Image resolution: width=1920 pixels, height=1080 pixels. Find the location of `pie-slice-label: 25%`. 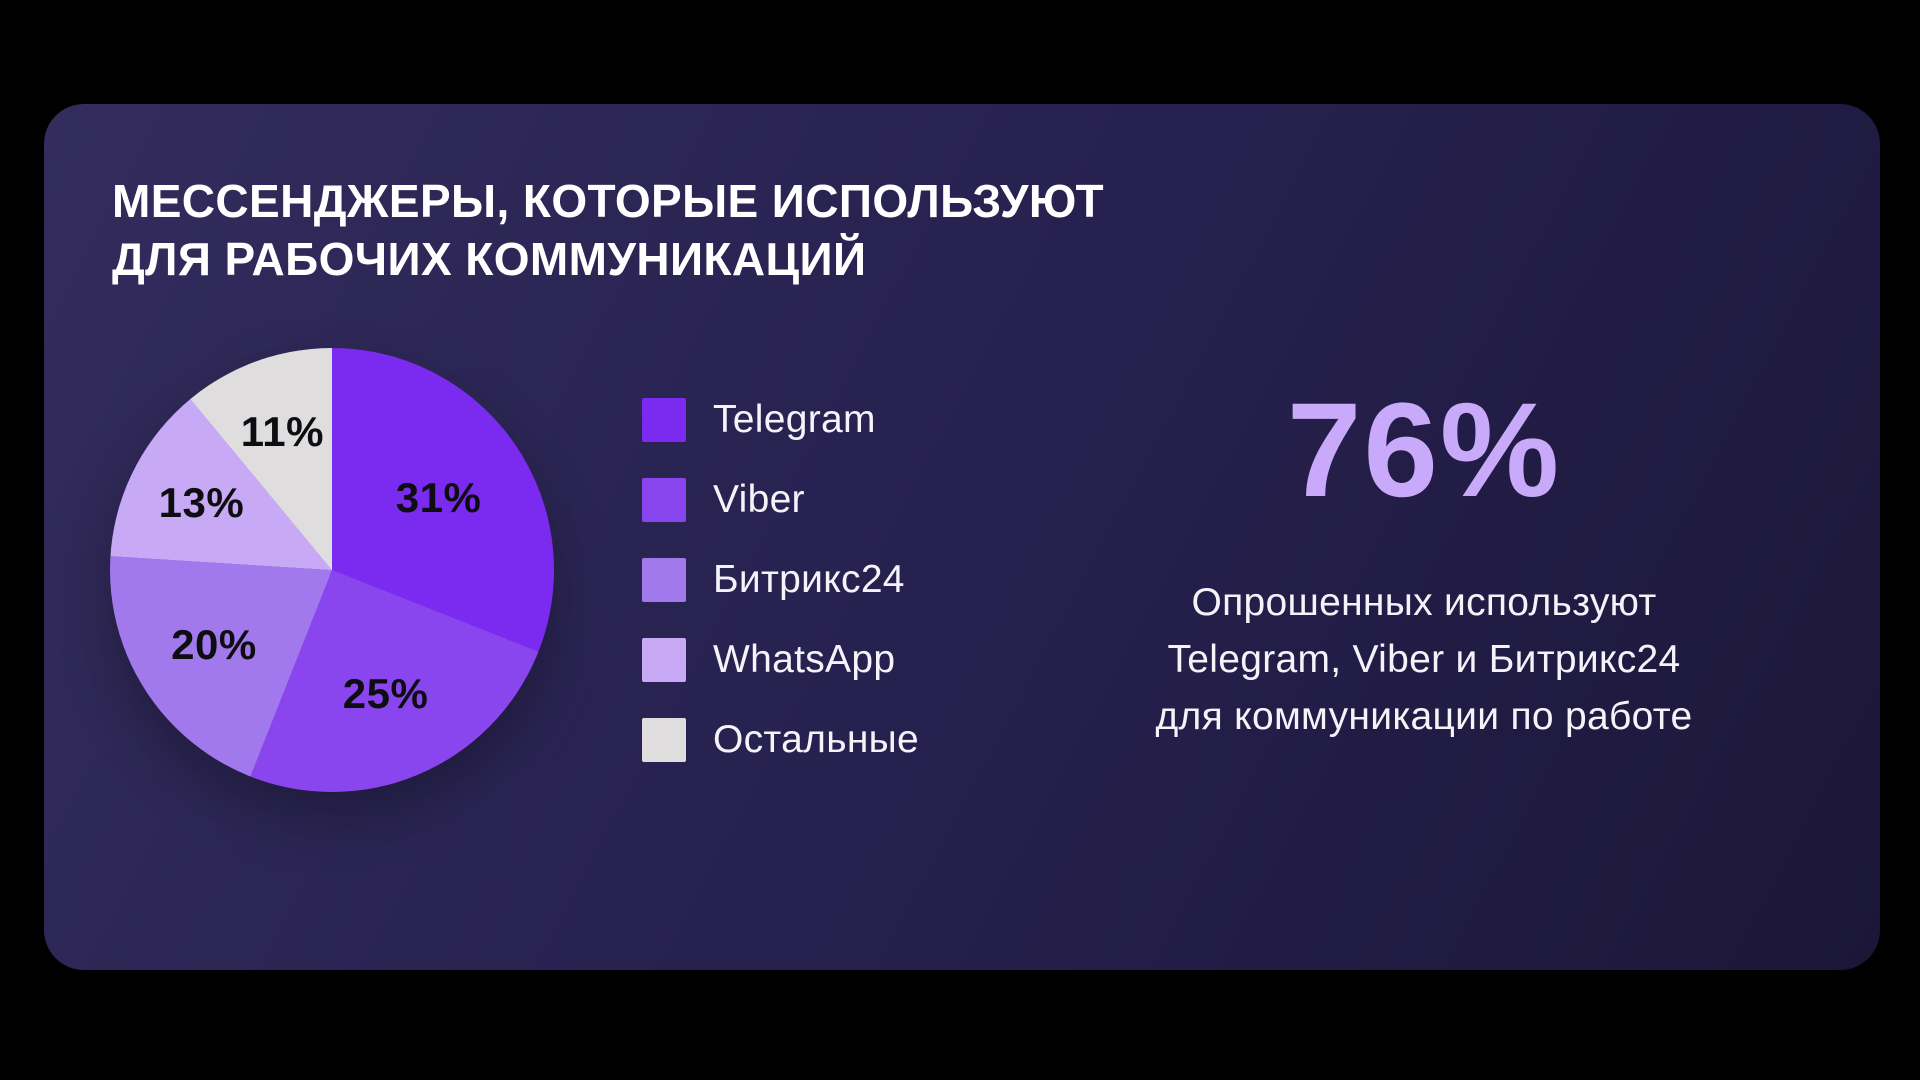

pie-slice-label: 25% is located at coordinates (385, 693).